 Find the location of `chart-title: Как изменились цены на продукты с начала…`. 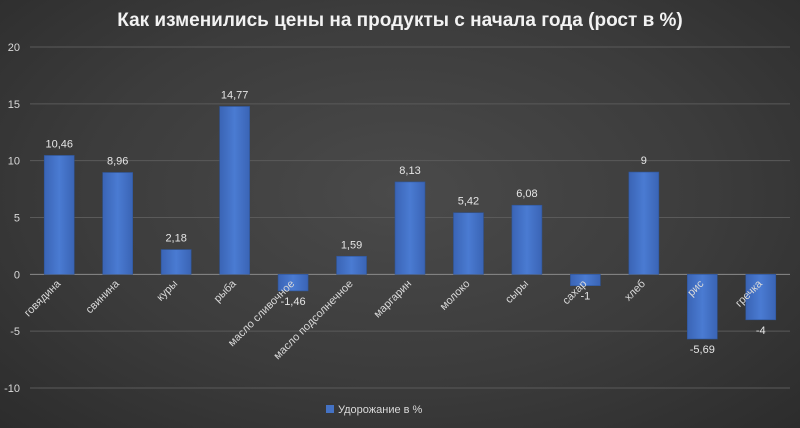

chart-title: Как изменились цены на продукты с начала… is located at coordinates (400, 20).